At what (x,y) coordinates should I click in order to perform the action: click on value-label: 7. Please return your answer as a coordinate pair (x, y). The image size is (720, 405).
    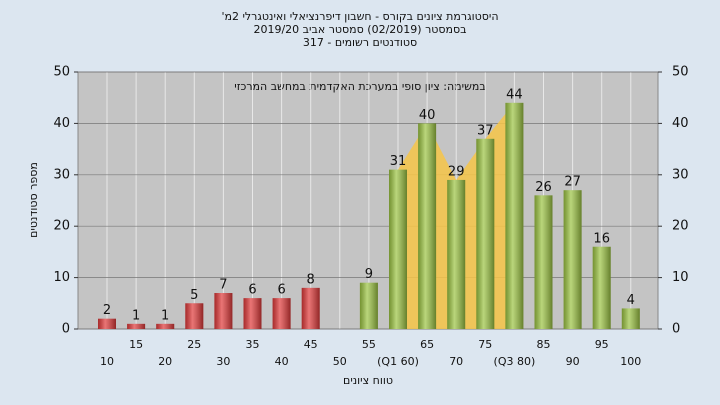
    Looking at the image, I should click on (223, 285).